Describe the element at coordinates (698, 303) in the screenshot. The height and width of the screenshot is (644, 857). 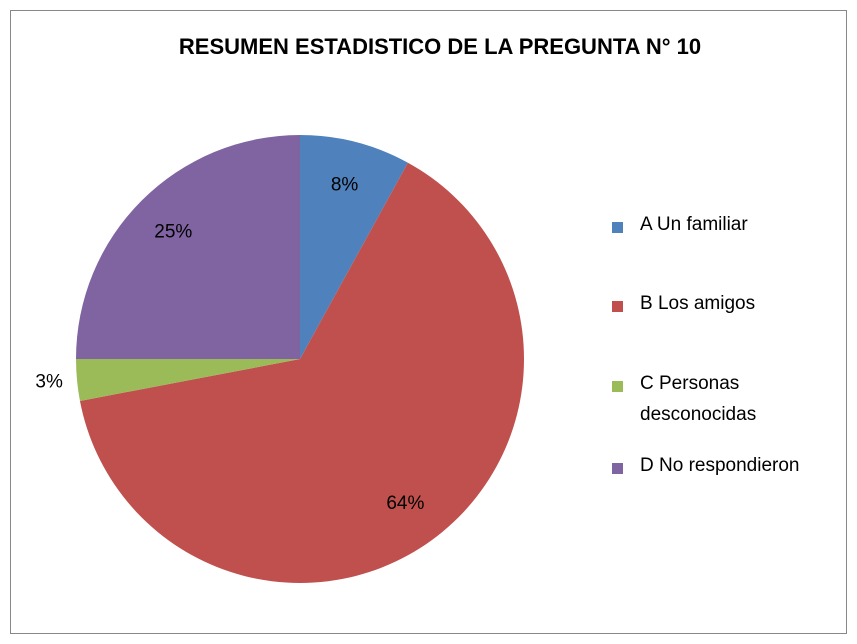
I see `legend-label: B Los amigos` at that location.